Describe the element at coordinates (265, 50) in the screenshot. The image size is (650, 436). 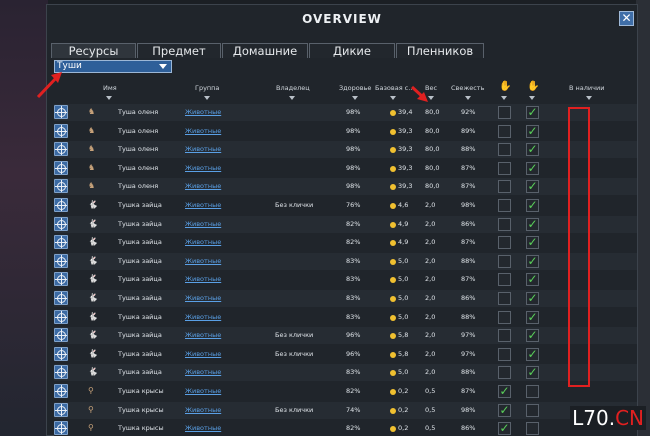
I see `tab-domestic: Домашние` at that location.